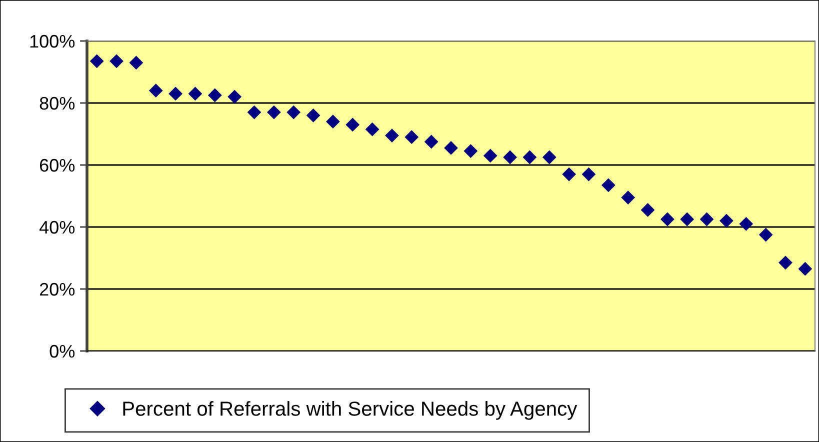 This screenshot has height=442, width=819. I want to click on y-tick-label: 60%, so click(57, 165).